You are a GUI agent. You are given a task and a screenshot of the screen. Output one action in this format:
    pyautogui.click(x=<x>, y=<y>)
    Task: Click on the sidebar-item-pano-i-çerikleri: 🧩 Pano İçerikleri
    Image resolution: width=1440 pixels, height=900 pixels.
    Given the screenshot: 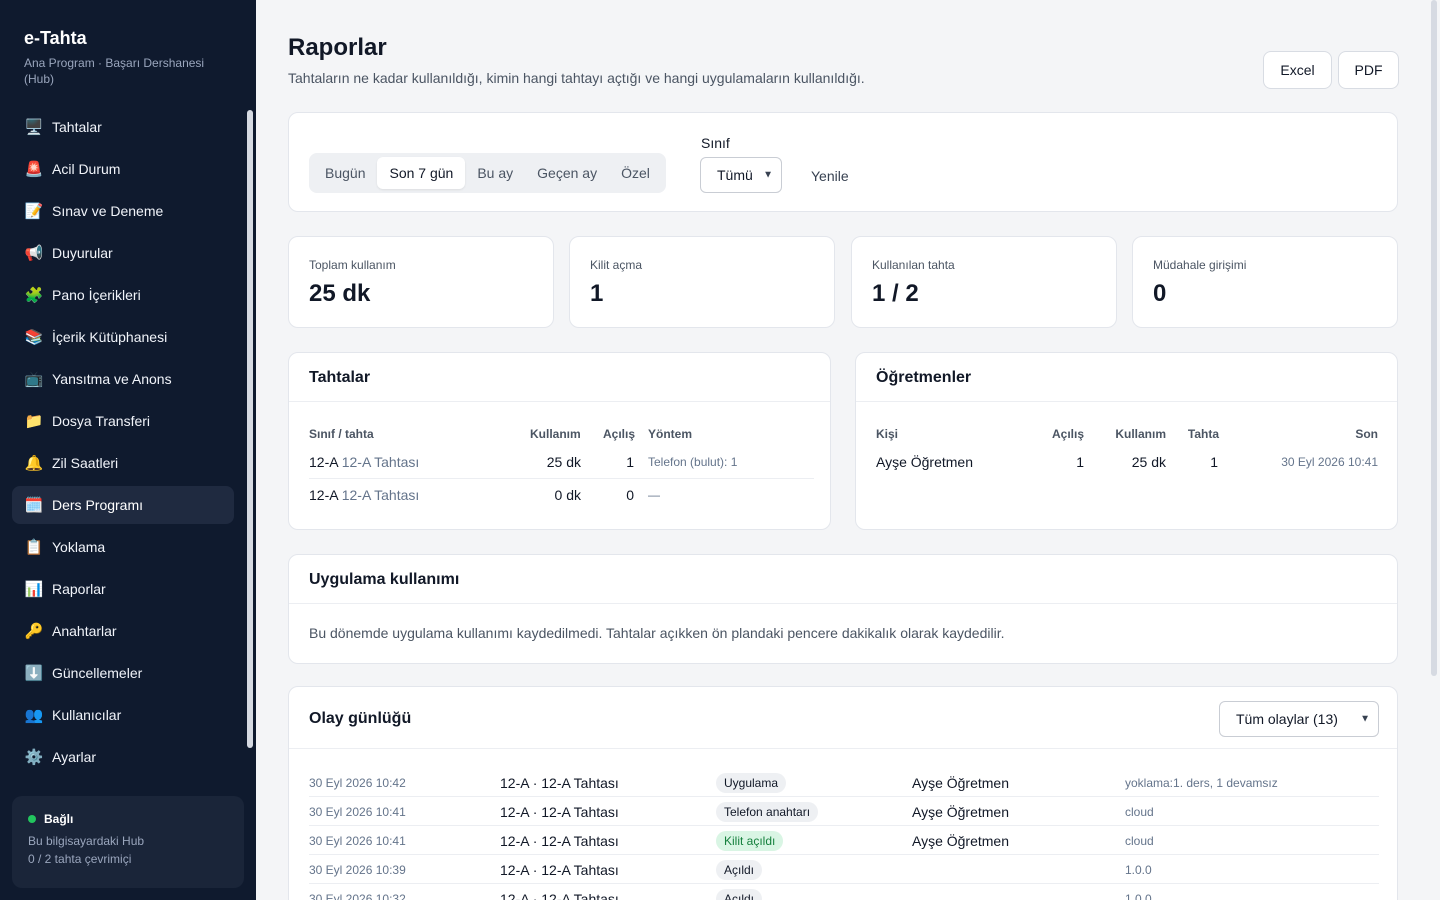 What is the action you would take?
    pyautogui.click(x=123, y=295)
    